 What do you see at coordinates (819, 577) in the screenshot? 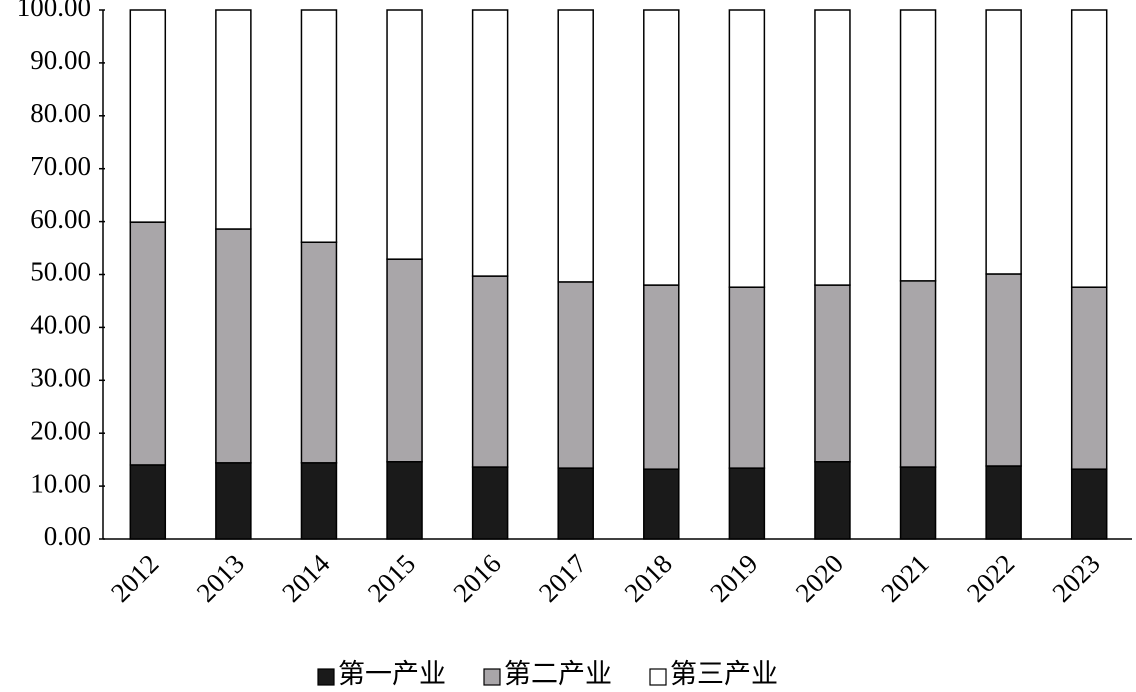
I see `x-tick-label: 2020` at bounding box center [819, 577].